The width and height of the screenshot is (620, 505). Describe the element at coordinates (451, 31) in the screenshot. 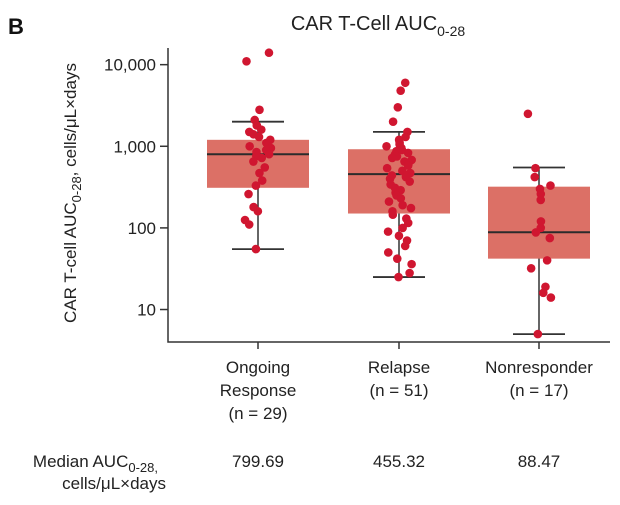

I see `chart-title-subscript: 0-28` at that location.